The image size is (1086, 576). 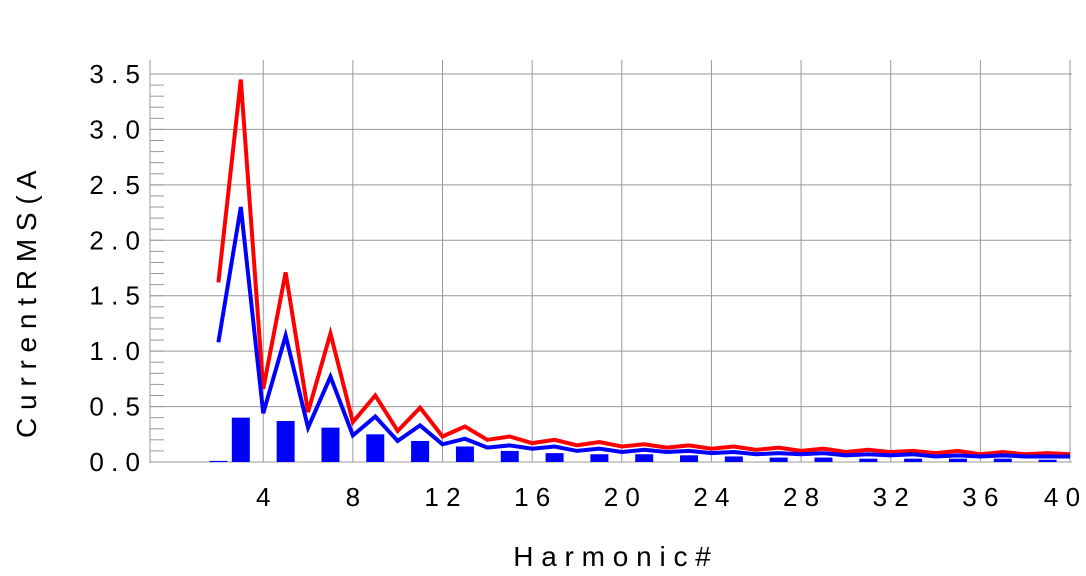 What do you see at coordinates (114, 351) in the screenshot?
I see `y-tick-label: 1 . 0` at bounding box center [114, 351].